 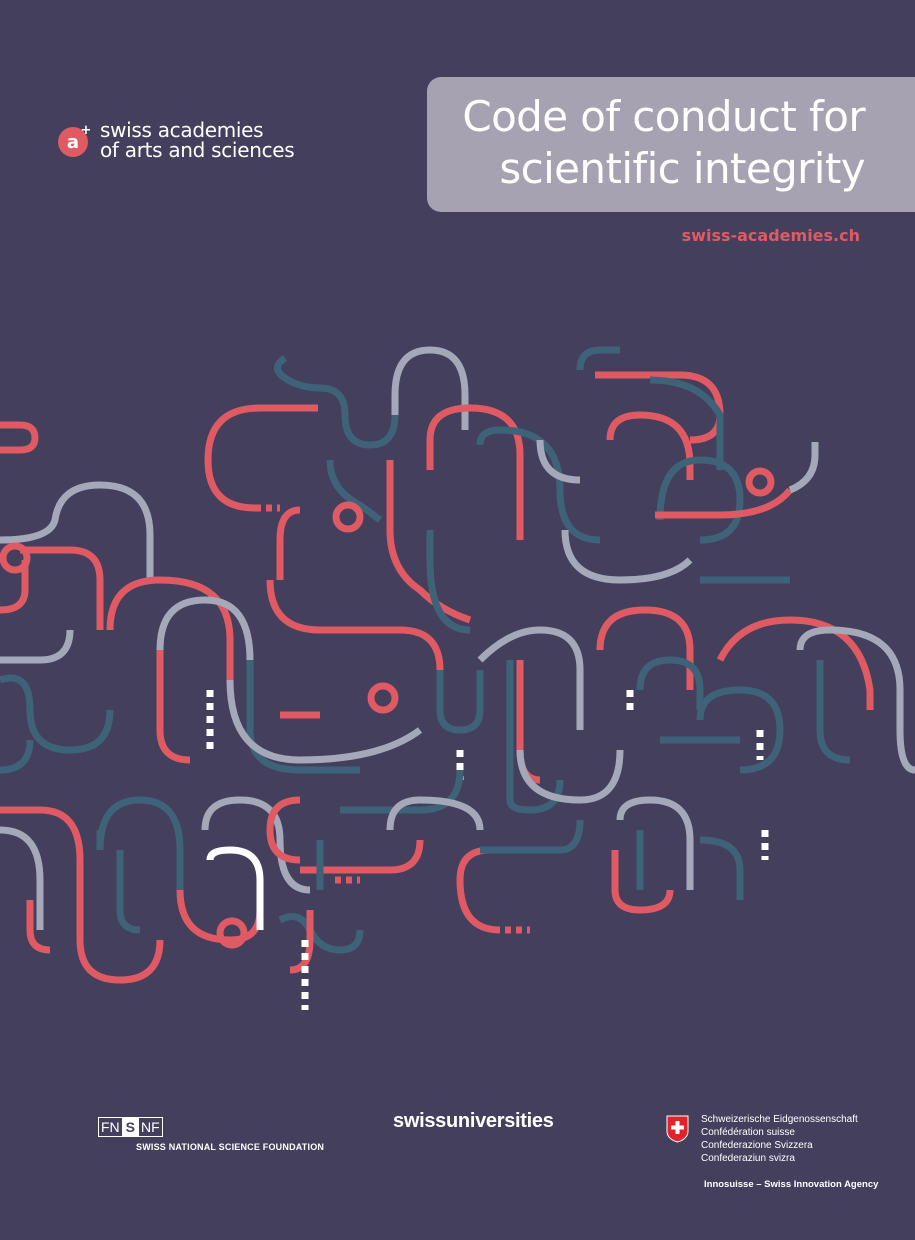 I want to click on swiss-shield-icon, so click(x=677, y=1129).